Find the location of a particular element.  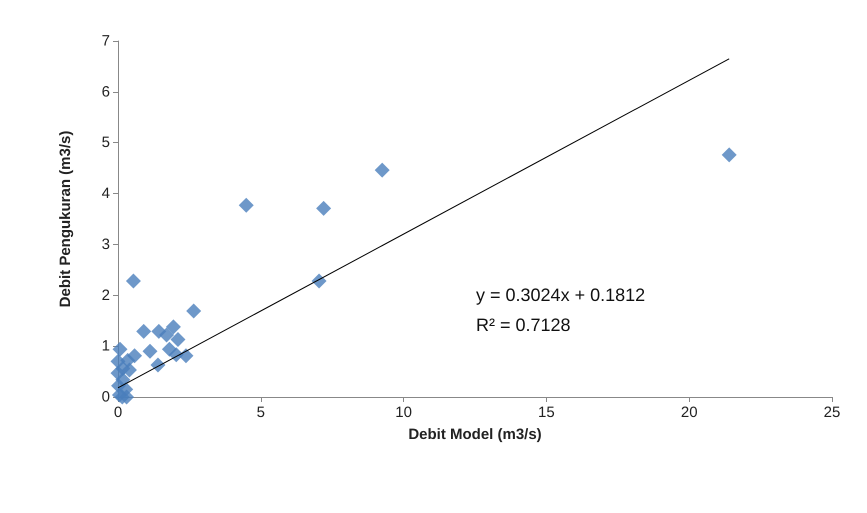

y-tick-label: 4 is located at coordinates (106, 193).